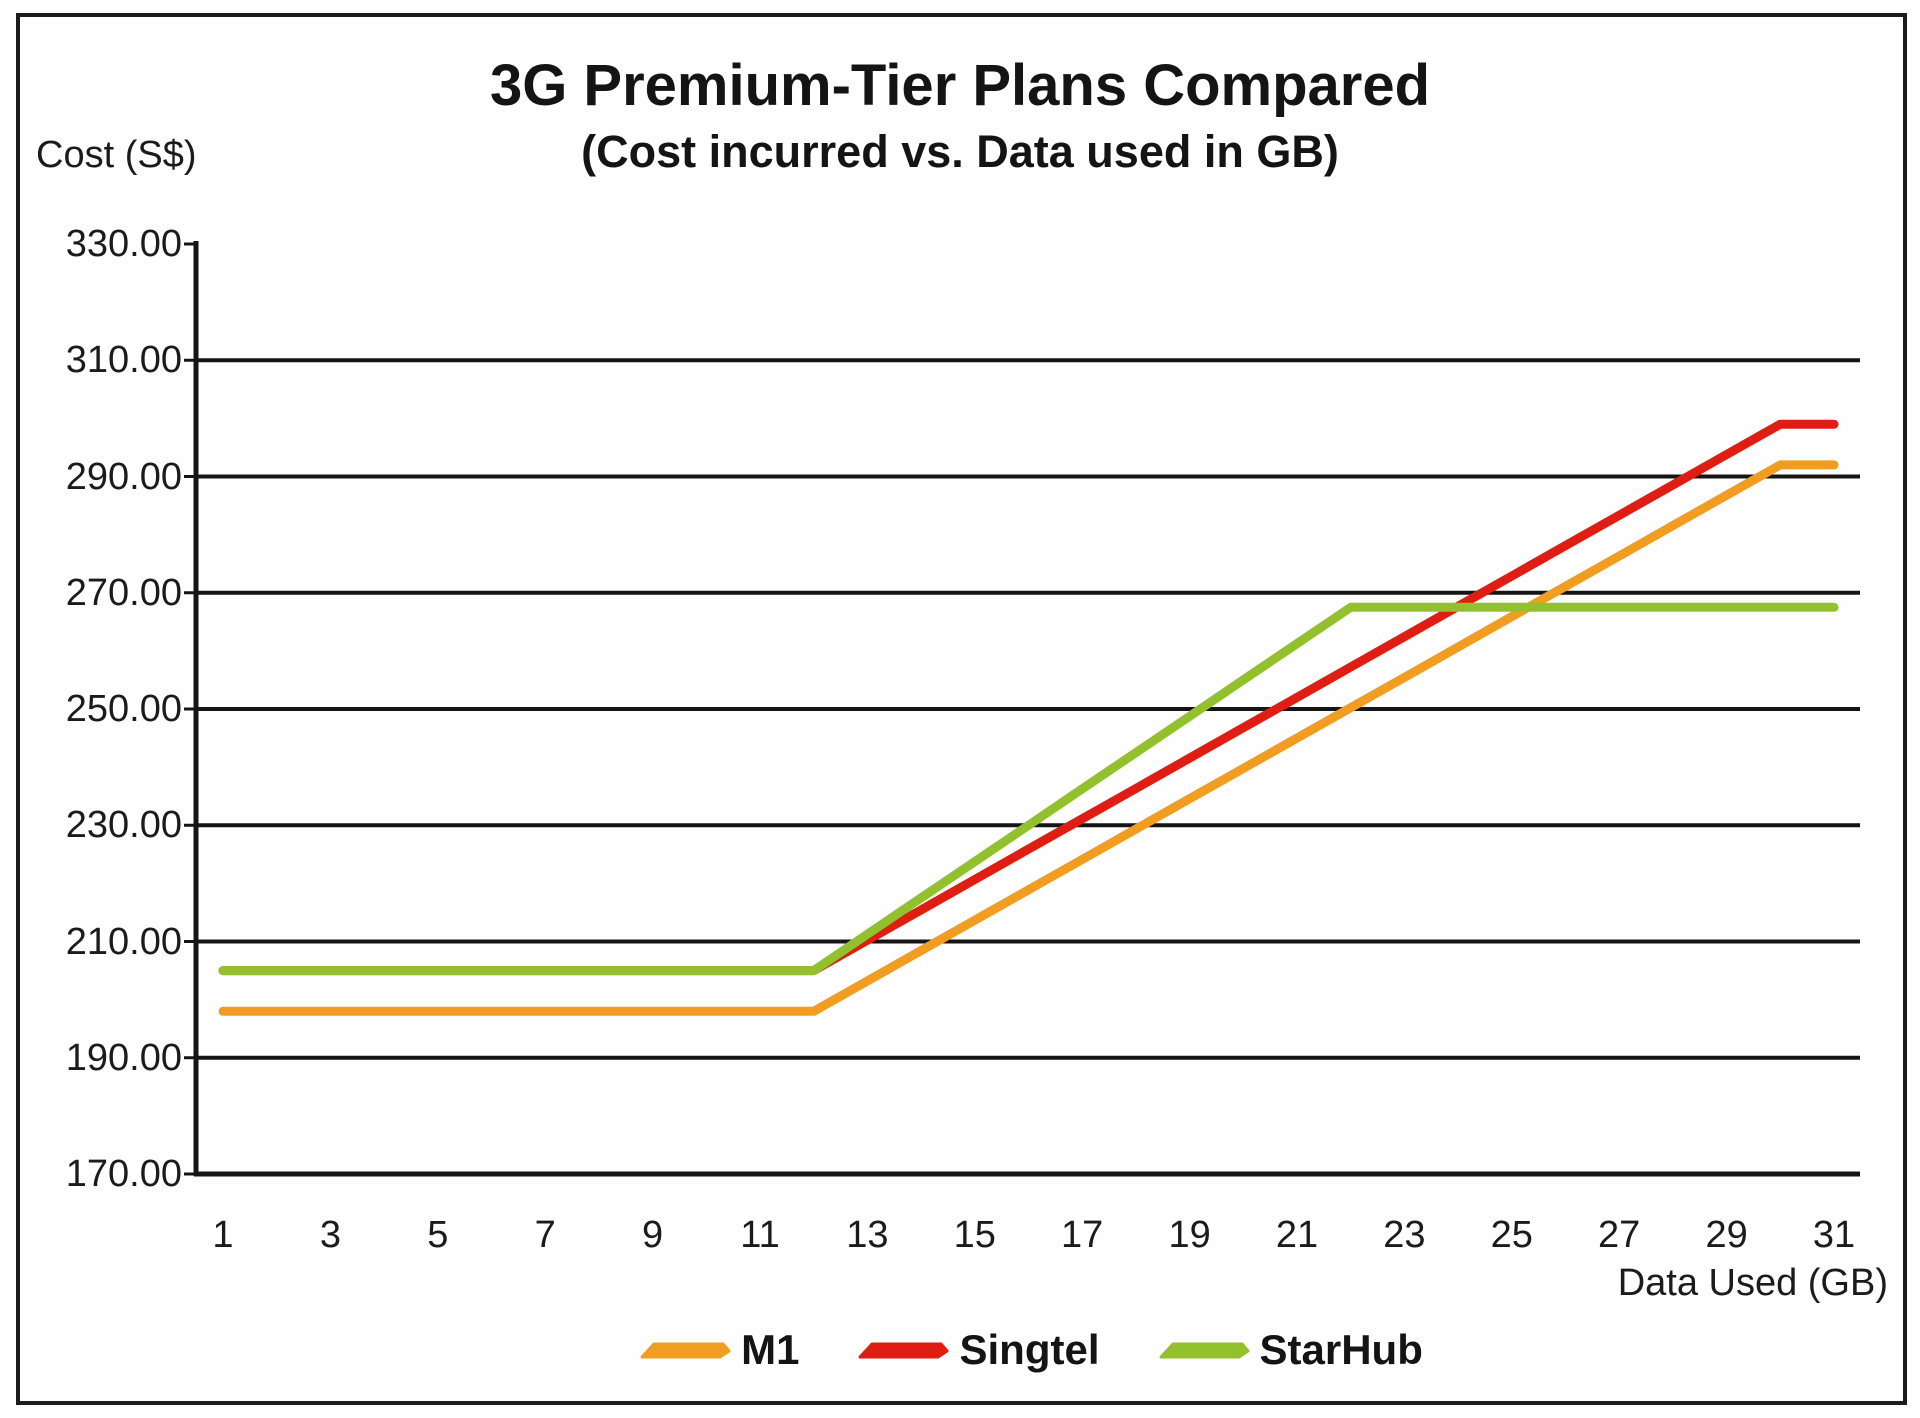 This screenshot has width=1920, height=1418. What do you see at coordinates (1029, 1349) in the screenshot?
I see `legend-label-singtel: Singtel` at bounding box center [1029, 1349].